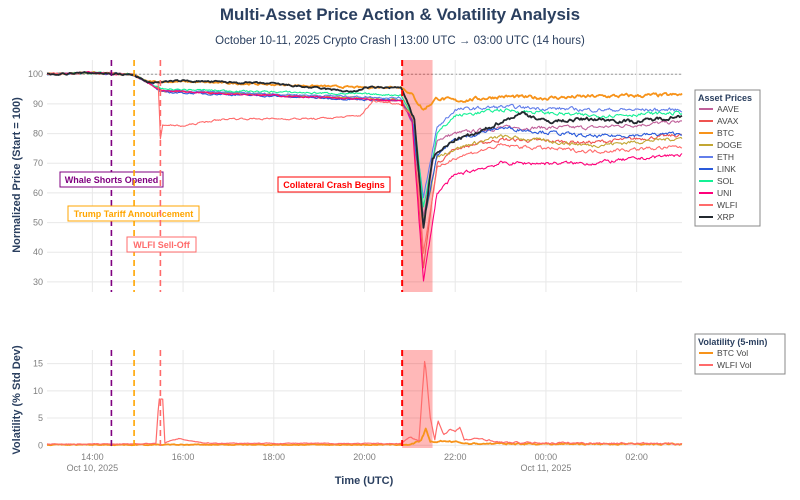  Describe the element at coordinates (725, 181) in the screenshot. I see `price-legend-item: SOL` at that location.